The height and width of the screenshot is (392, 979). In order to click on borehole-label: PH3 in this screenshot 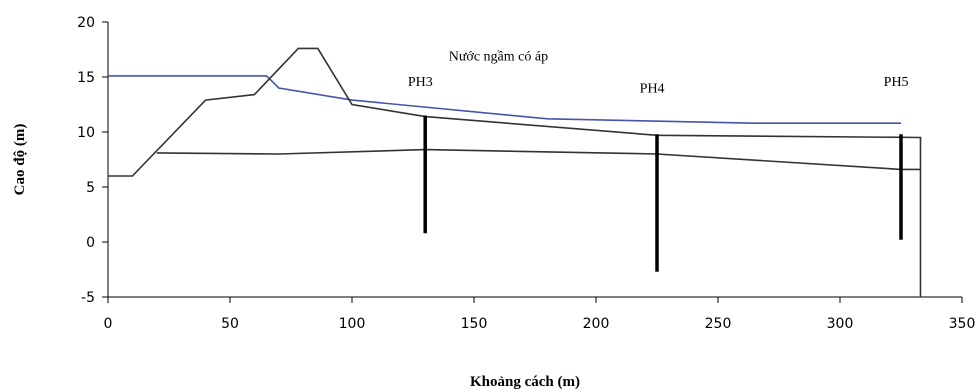, I will do `click(420, 82)`.